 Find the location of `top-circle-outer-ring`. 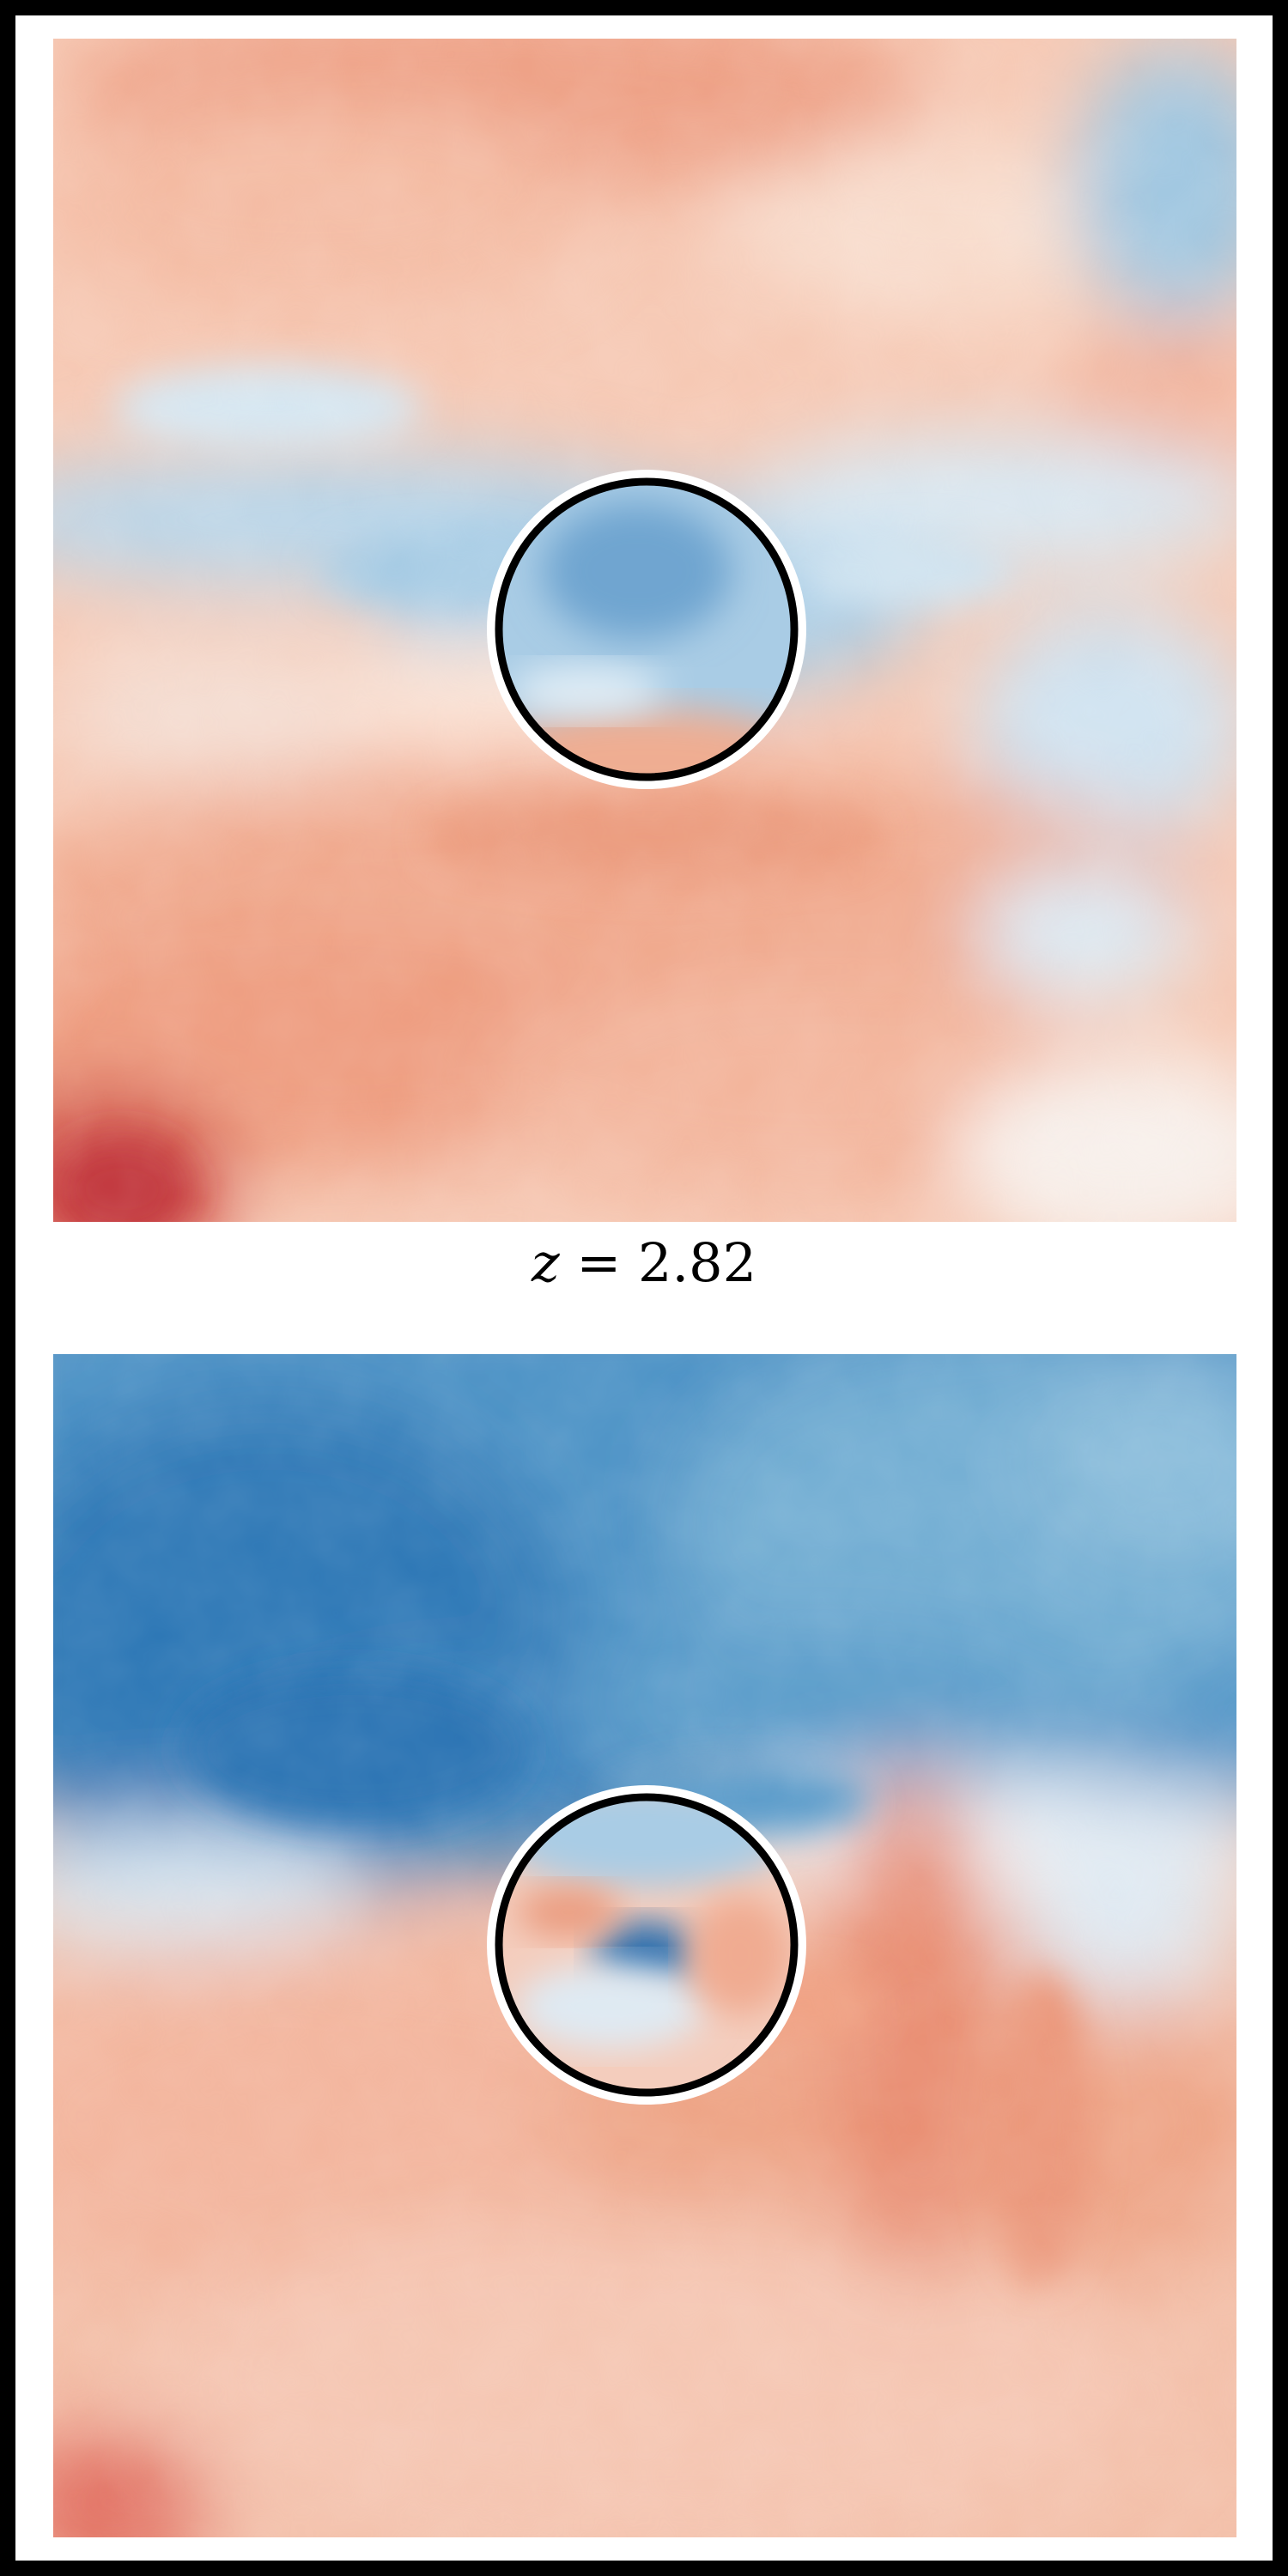

top-circle-outer-ring is located at coordinates (647, 629).